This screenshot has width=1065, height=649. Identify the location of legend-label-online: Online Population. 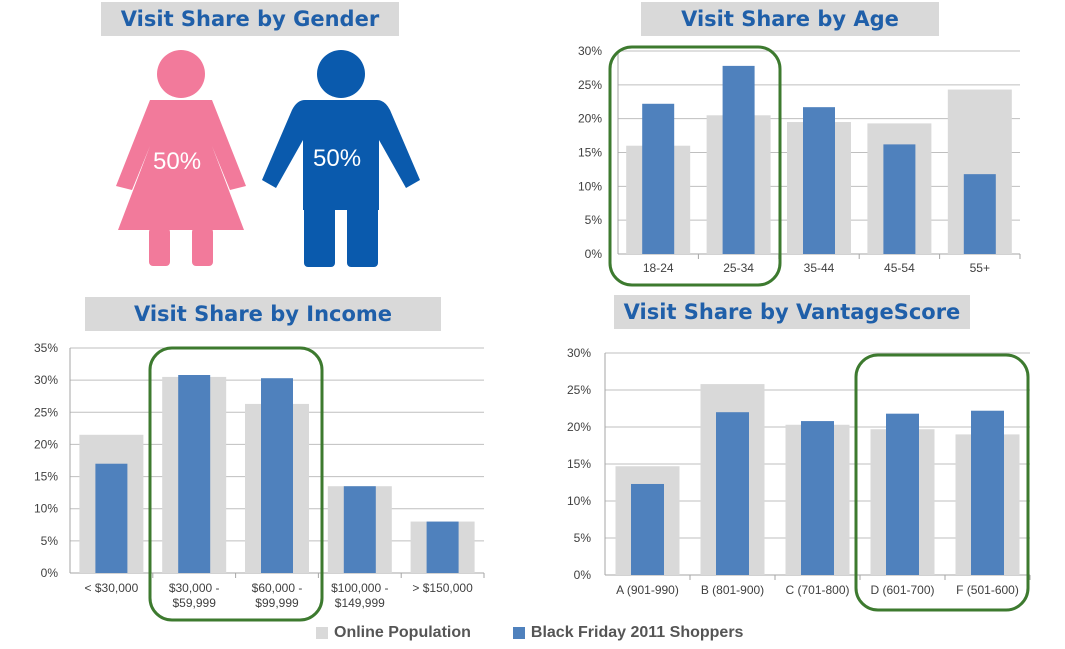
(402, 632).